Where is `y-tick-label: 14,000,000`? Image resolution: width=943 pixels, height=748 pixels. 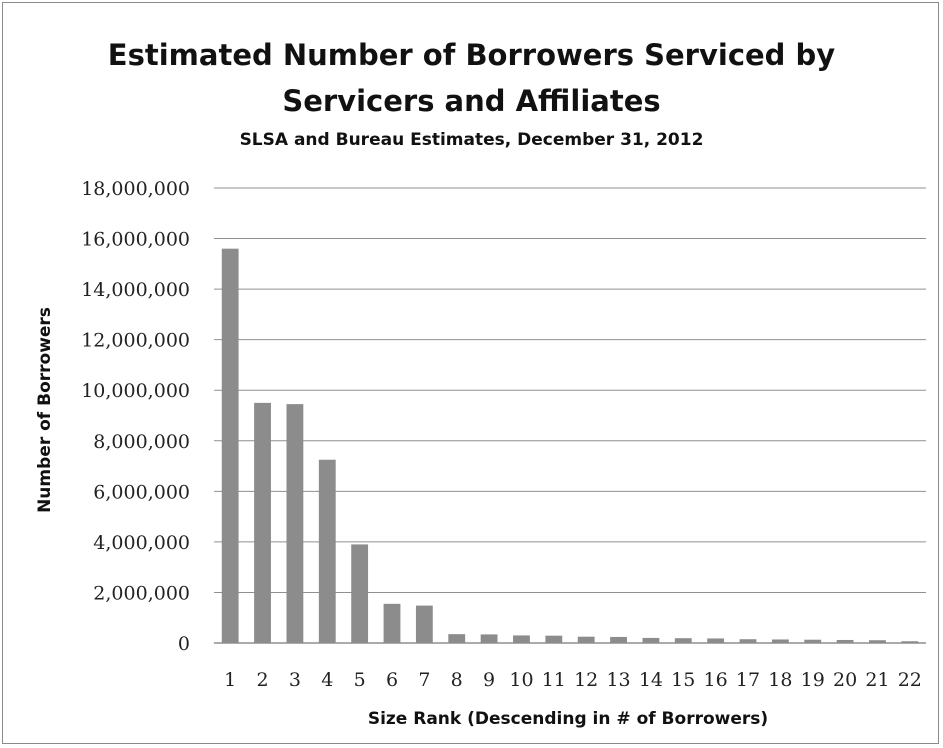
y-tick-label: 14,000,000 is located at coordinates (135, 290).